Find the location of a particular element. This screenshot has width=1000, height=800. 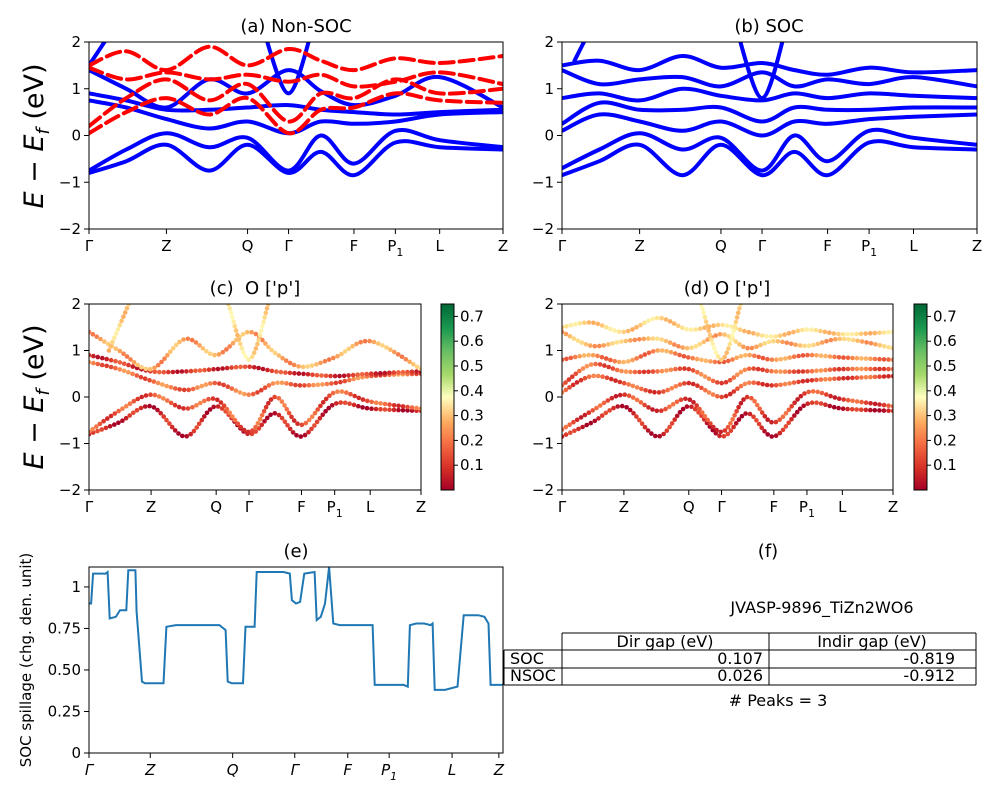

panel-a-series is located at coordinates (296, 110).